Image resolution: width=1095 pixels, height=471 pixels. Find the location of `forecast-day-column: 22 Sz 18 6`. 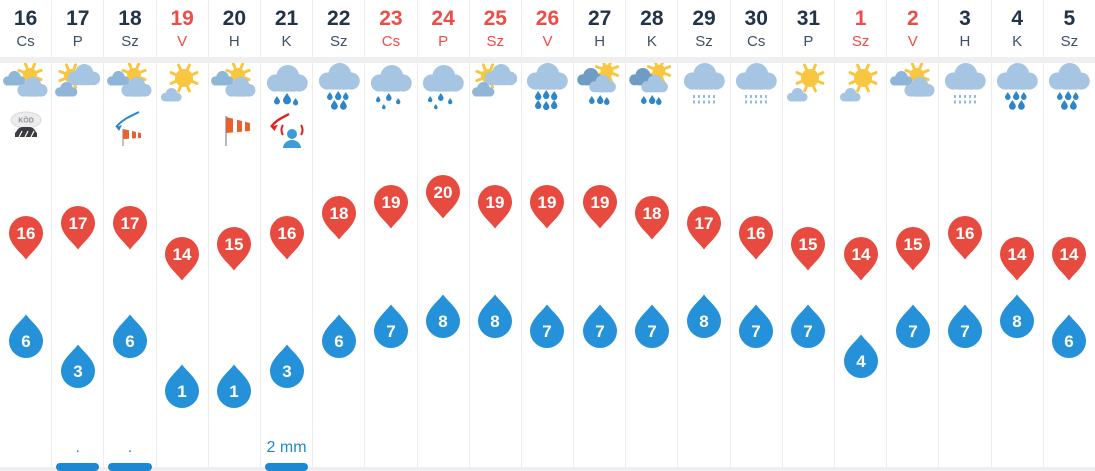

forecast-day-column: 22 Sz 18 6 is located at coordinates (339, 235).